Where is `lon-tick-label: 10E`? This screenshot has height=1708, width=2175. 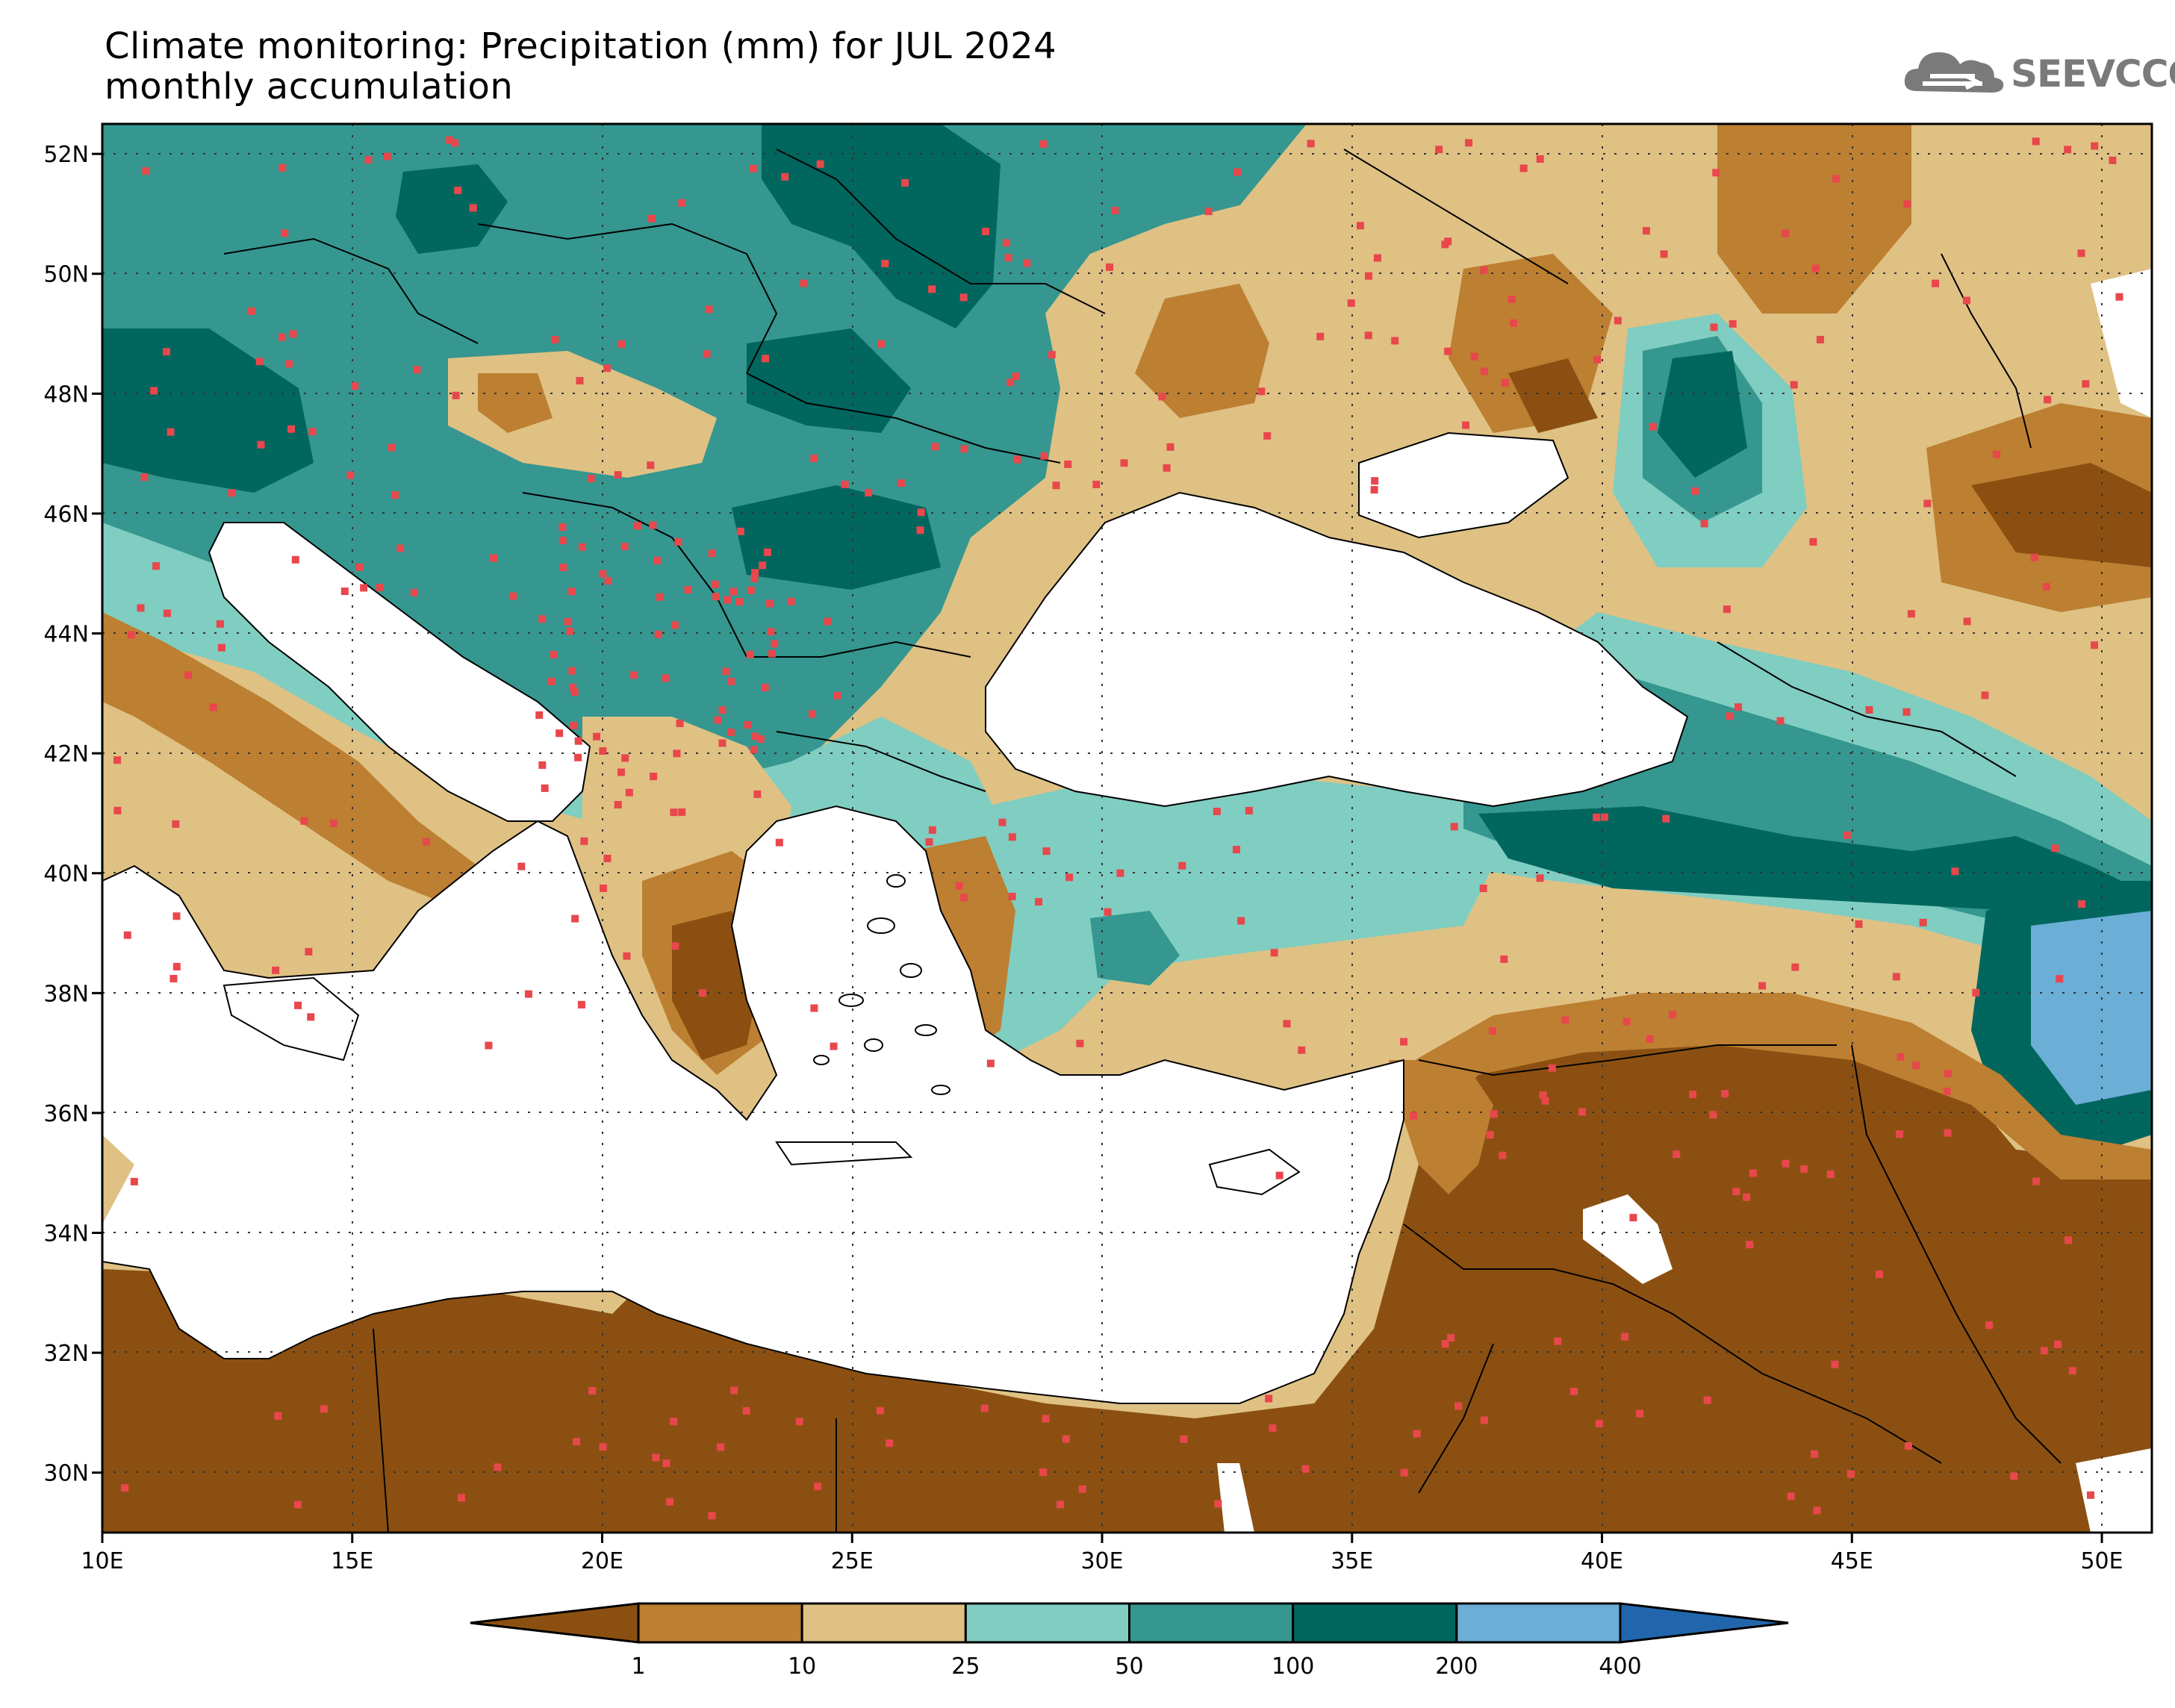
lon-tick-label: 10E is located at coordinates (102, 1561).